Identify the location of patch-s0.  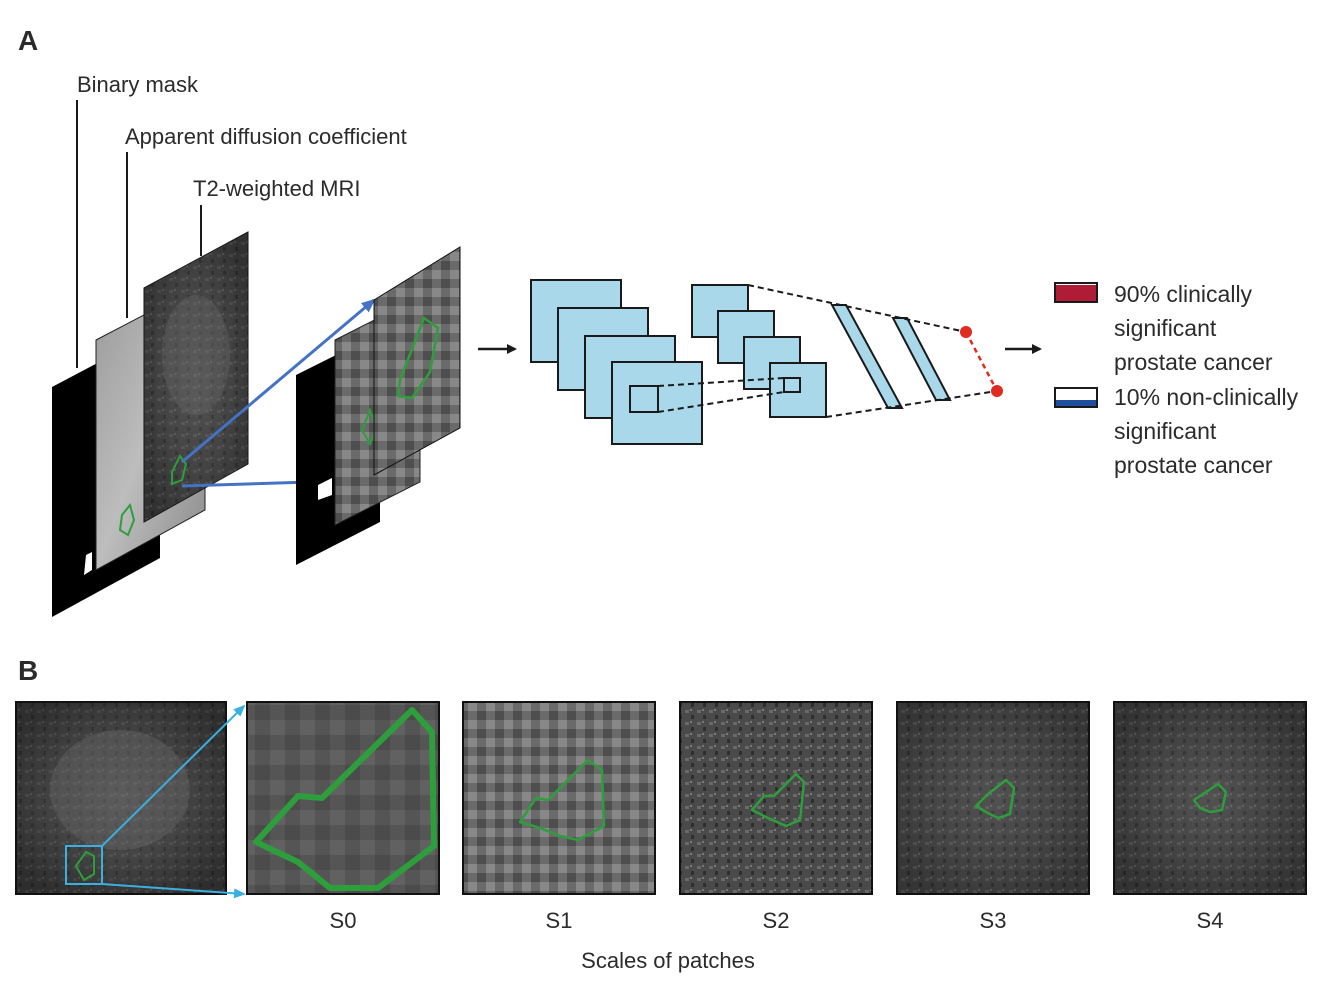
(343, 798).